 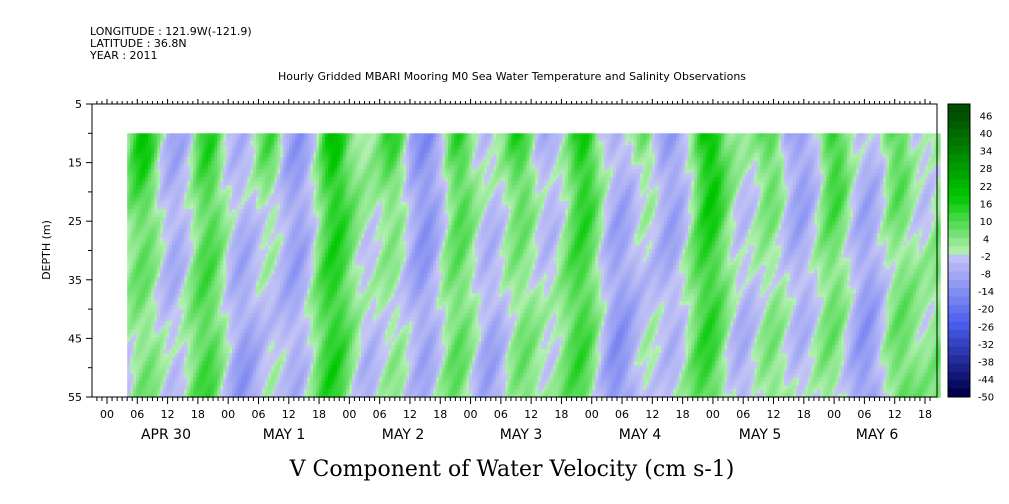 What do you see at coordinates (986, 327) in the screenshot?
I see `colorbar-label: -26` at bounding box center [986, 327].